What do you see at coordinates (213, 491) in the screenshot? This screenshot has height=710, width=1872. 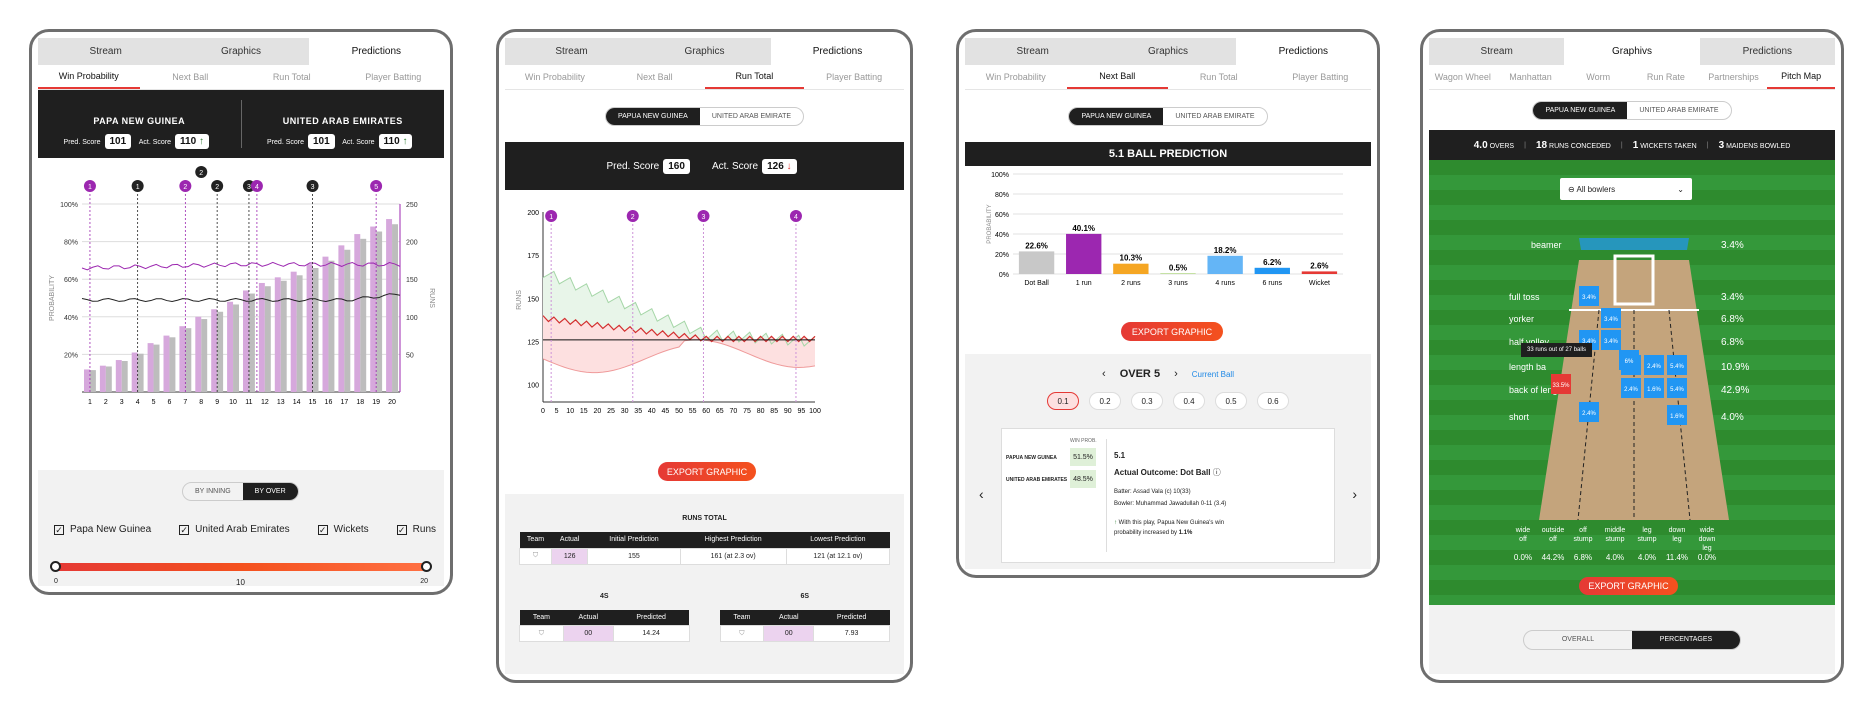 I see `by-inning-button: BY INNING` at bounding box center [213, 491].